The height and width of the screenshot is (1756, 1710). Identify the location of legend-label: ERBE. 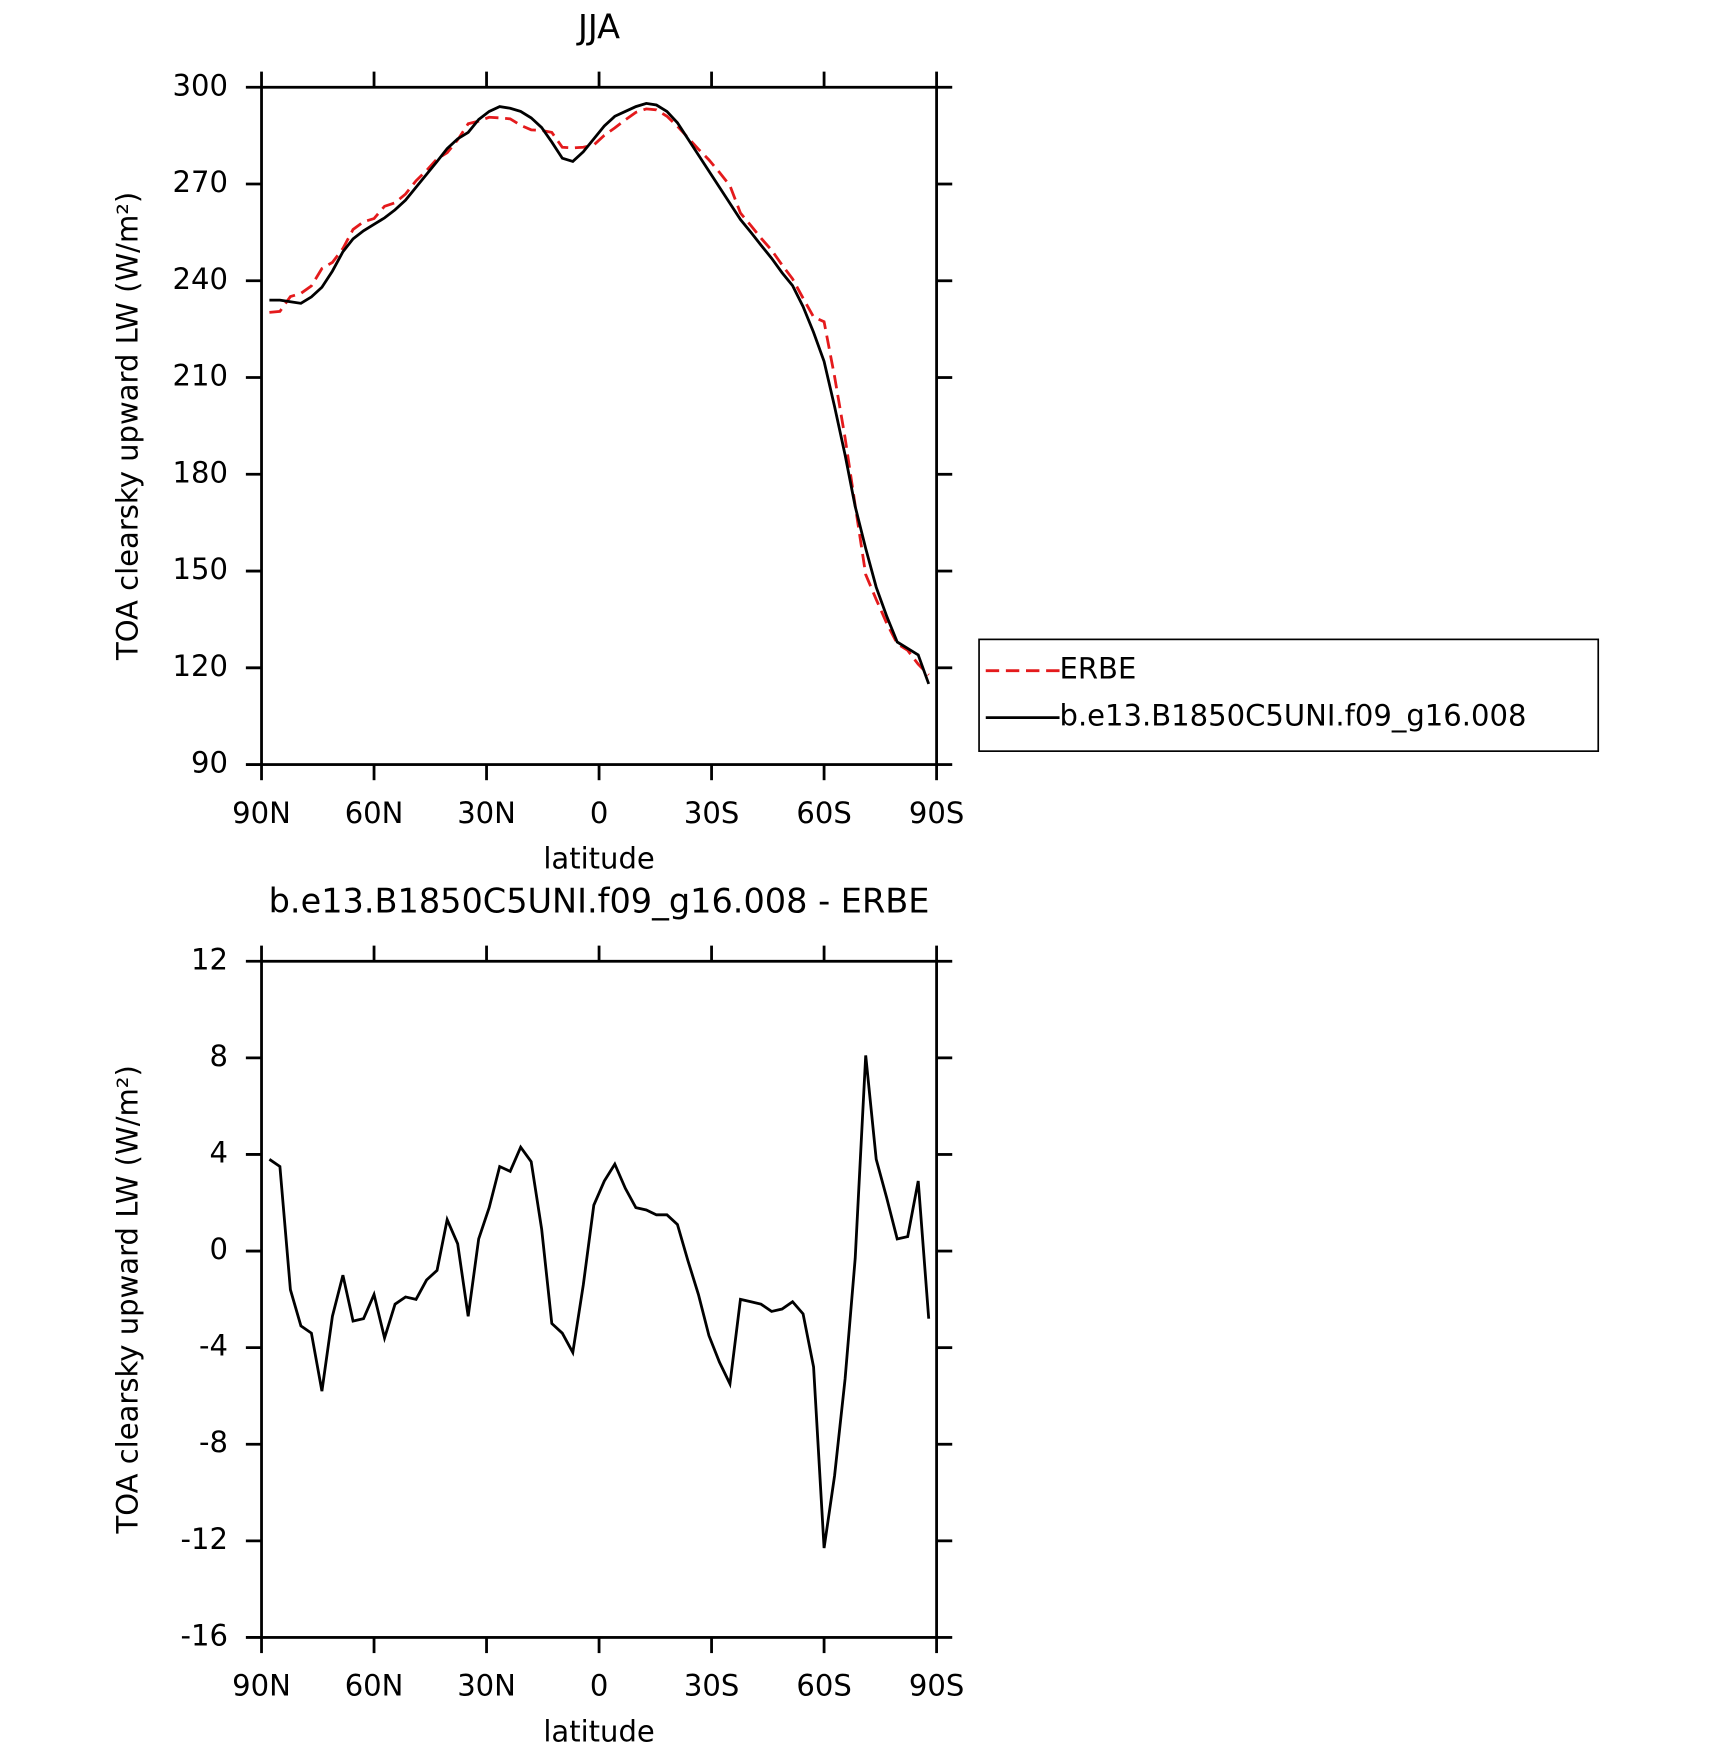
(1098, 669).